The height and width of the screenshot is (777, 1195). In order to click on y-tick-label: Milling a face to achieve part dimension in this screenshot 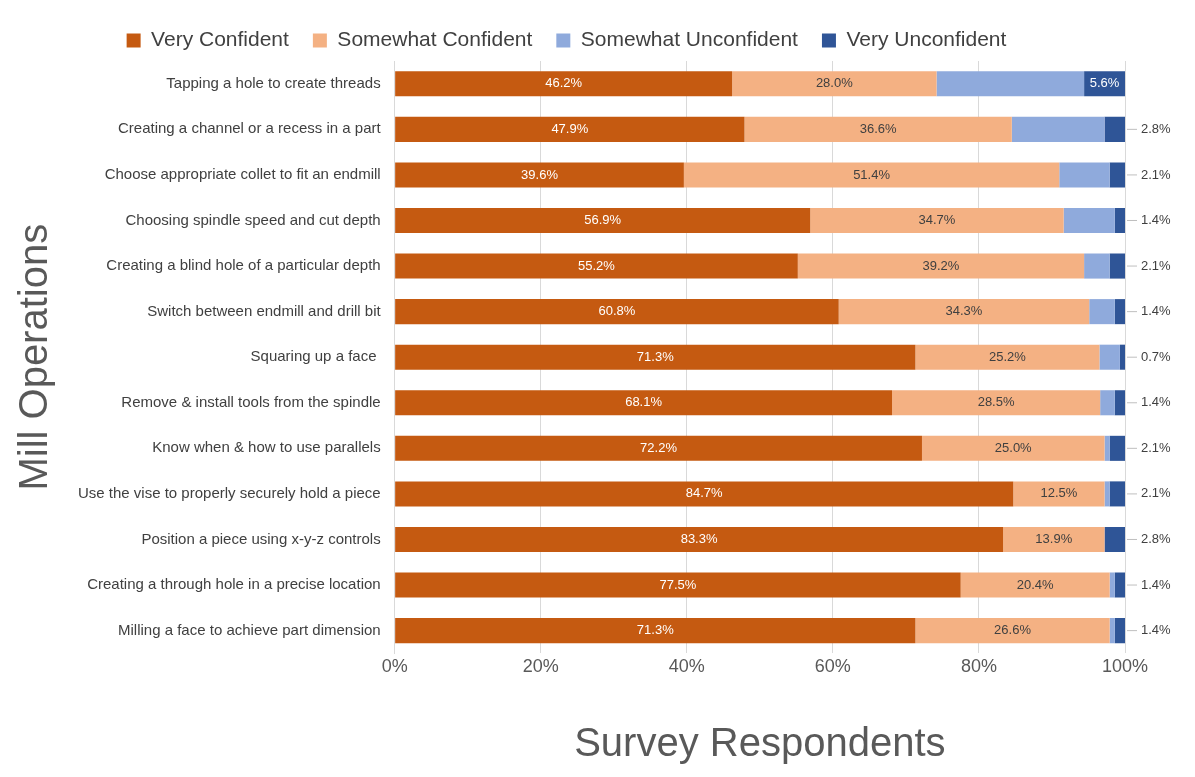, I will do `click(249, 629)`.